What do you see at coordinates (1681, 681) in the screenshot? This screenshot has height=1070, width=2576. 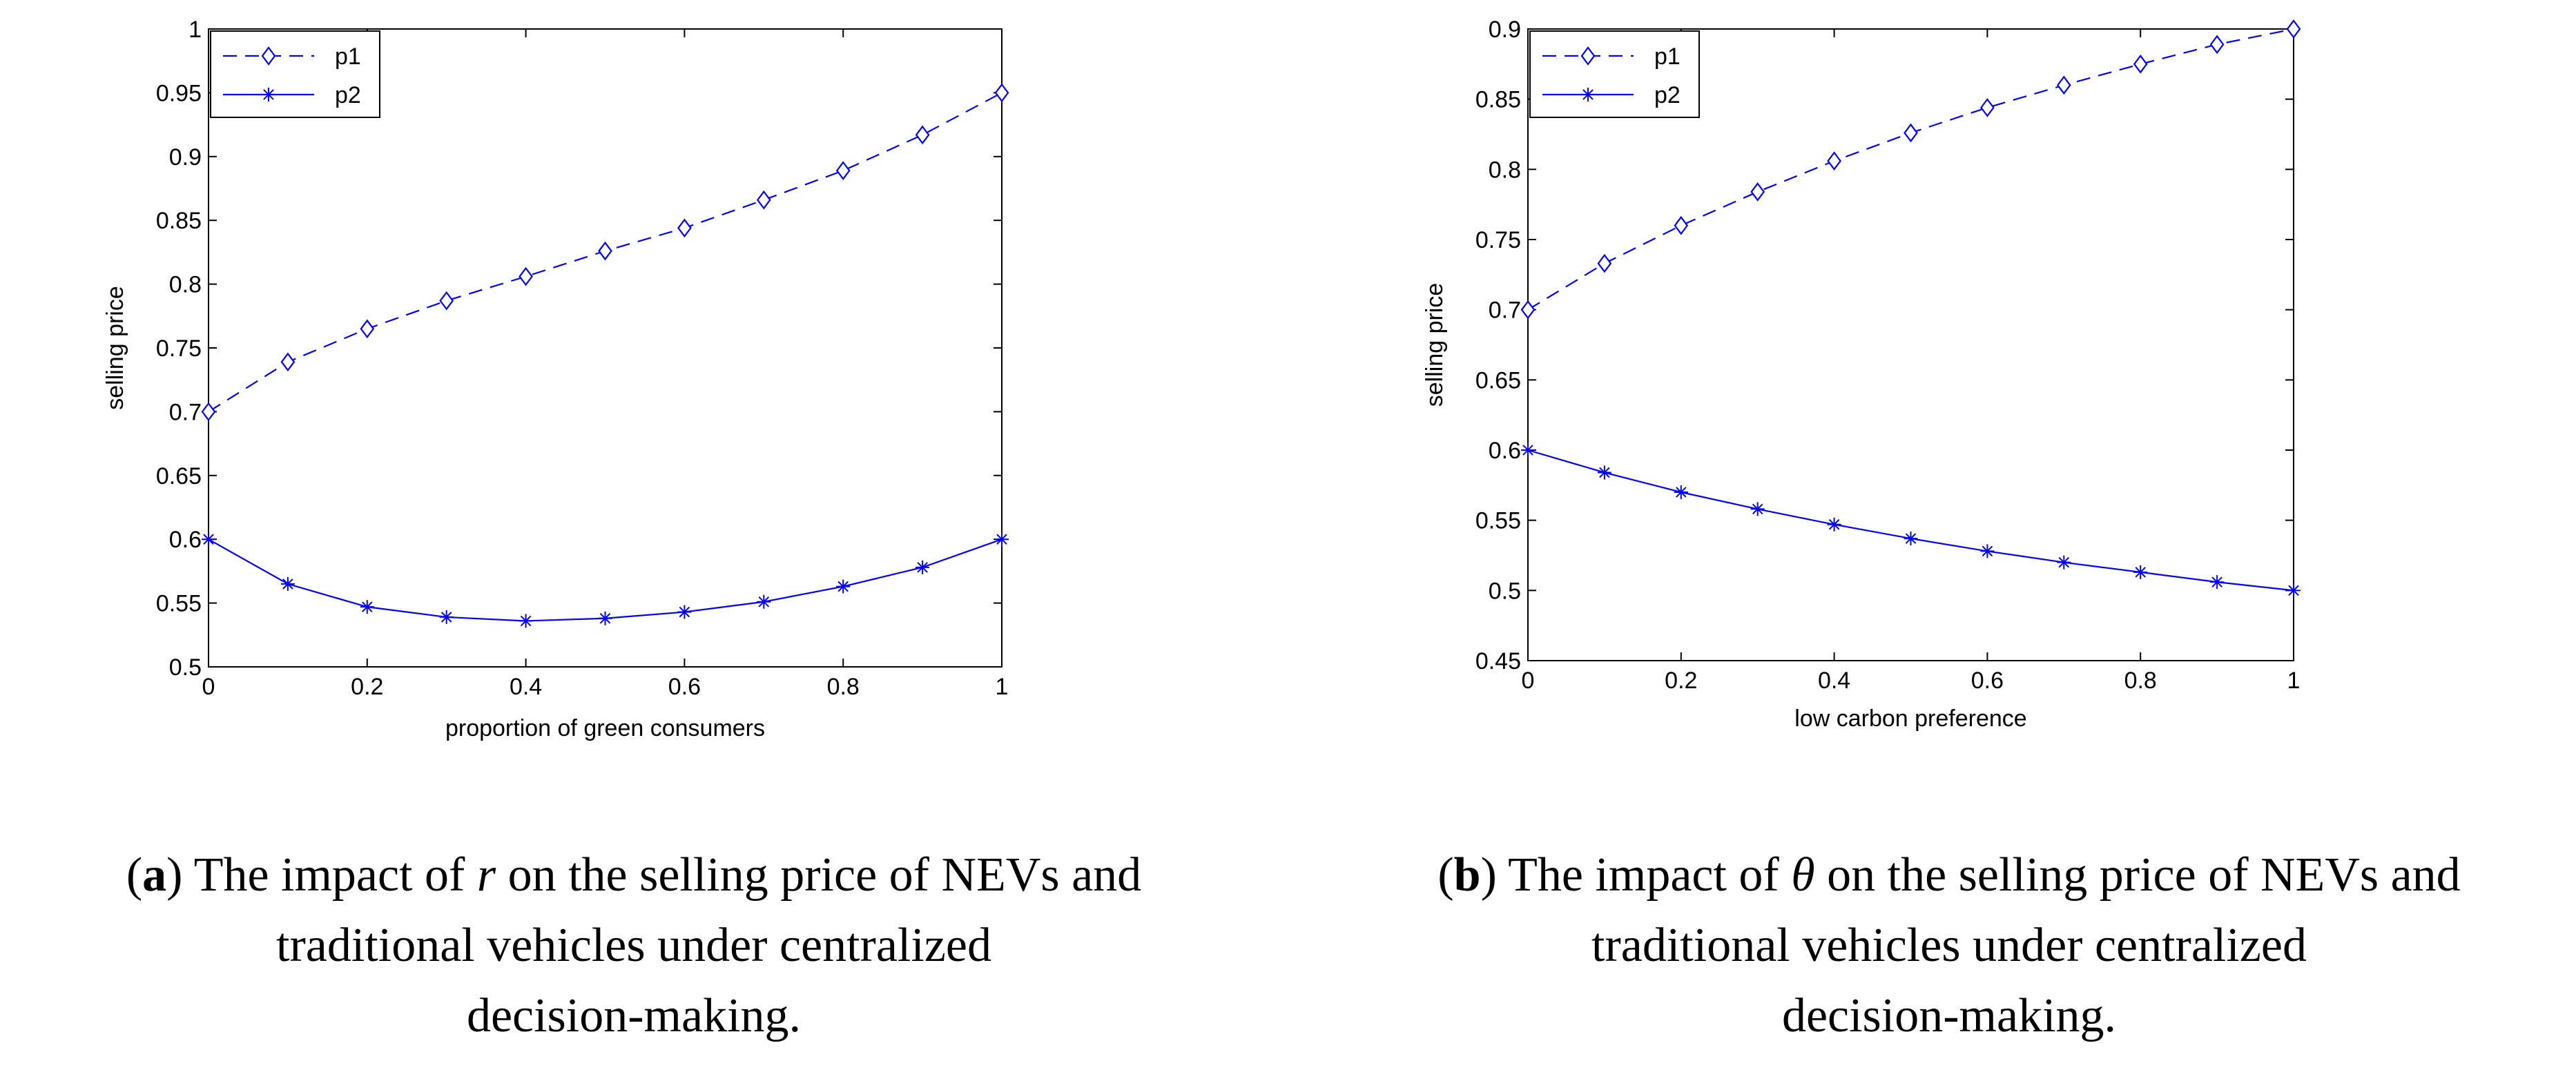 I see `x-tick-label: 0.2` at bounding box center [1681, 681].